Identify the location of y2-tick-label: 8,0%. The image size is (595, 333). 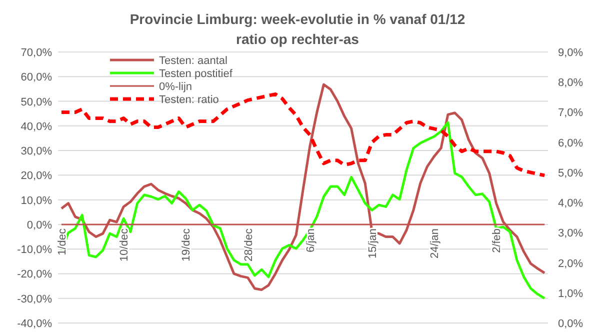
(571, 83).